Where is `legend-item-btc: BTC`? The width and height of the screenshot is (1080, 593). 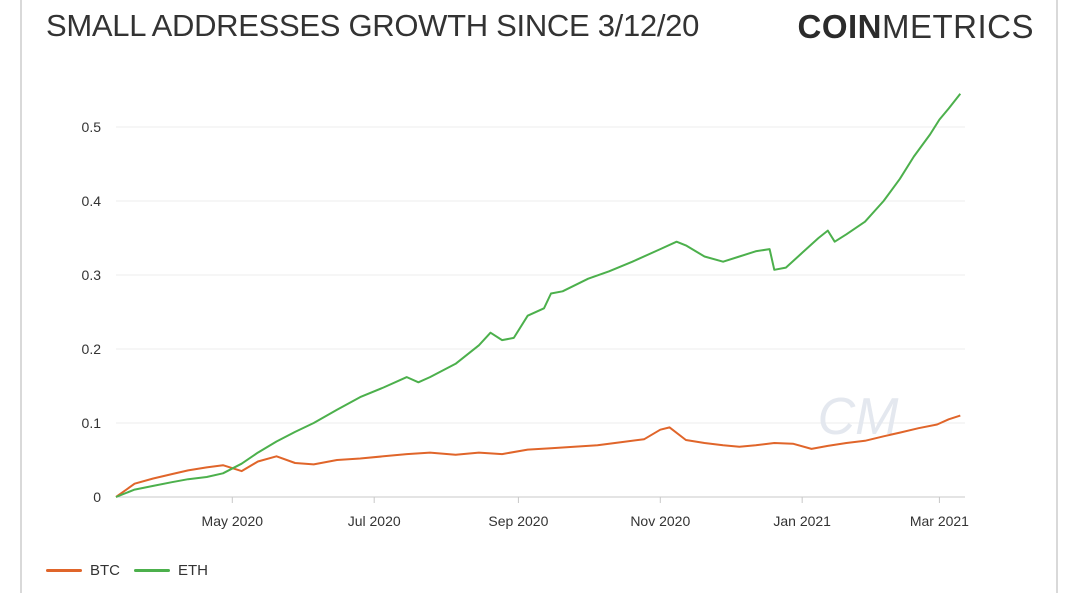 legend-item-btc: BTC is located at coordinates (83, 570).